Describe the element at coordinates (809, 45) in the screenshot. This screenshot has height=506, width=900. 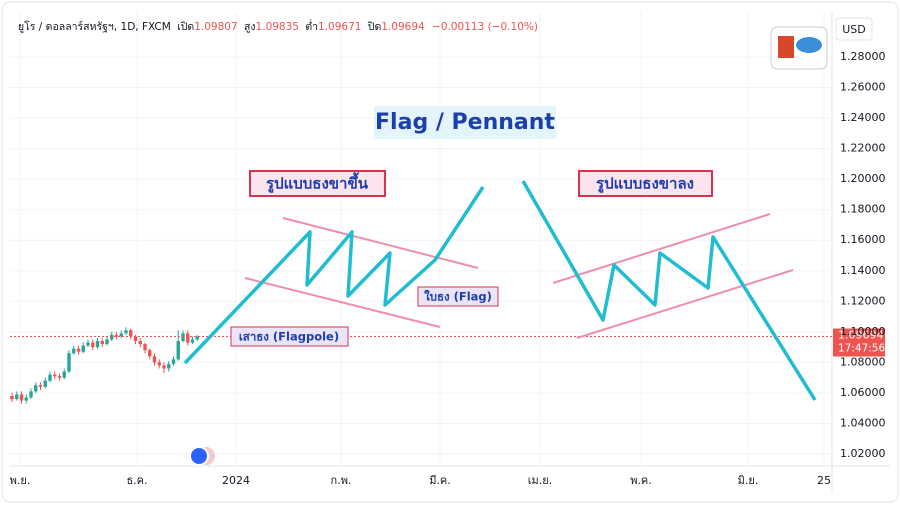
I see `logo-bear` at that location.